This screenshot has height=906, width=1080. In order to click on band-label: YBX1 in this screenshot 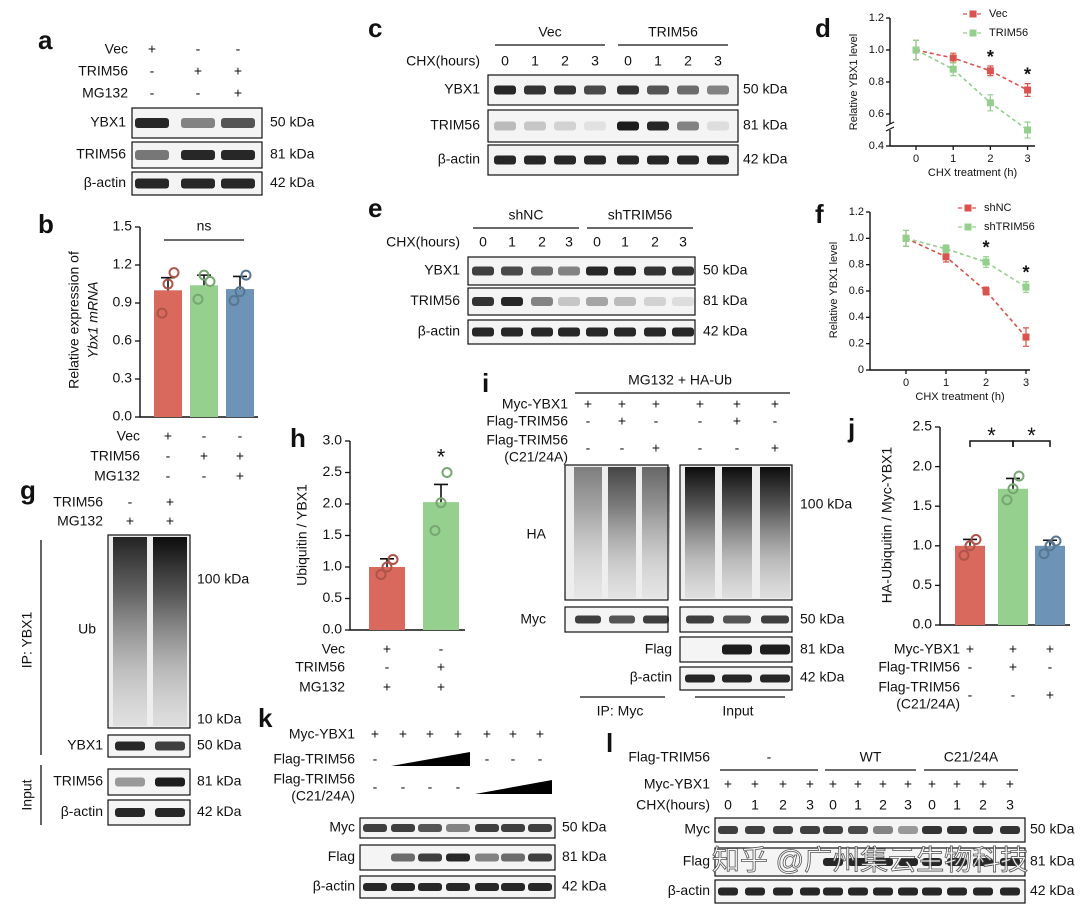, I will do `click(462, 89)`.